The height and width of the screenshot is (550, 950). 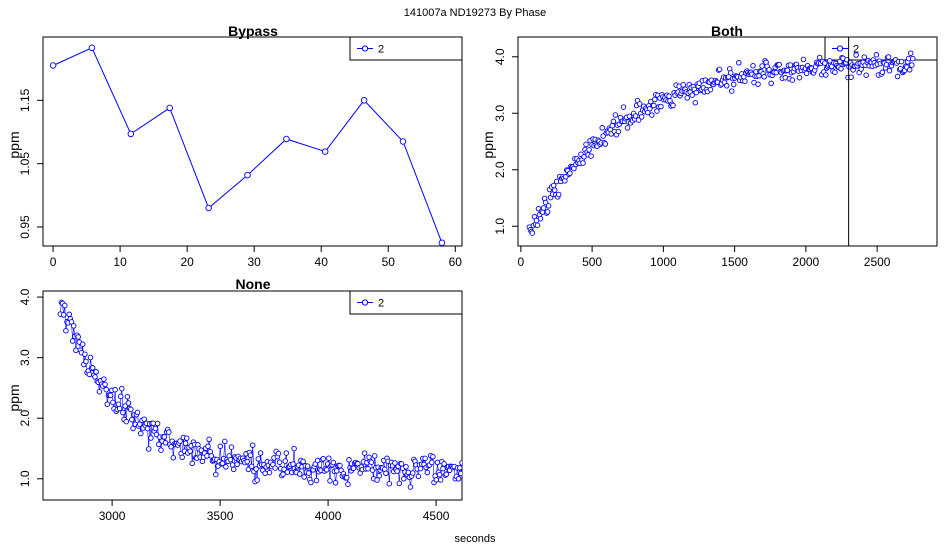 What do you see at coordinates (220, 516) in the screenshot?
I see `none-x-tick-label: 3500` at bounding box center [220, 516].